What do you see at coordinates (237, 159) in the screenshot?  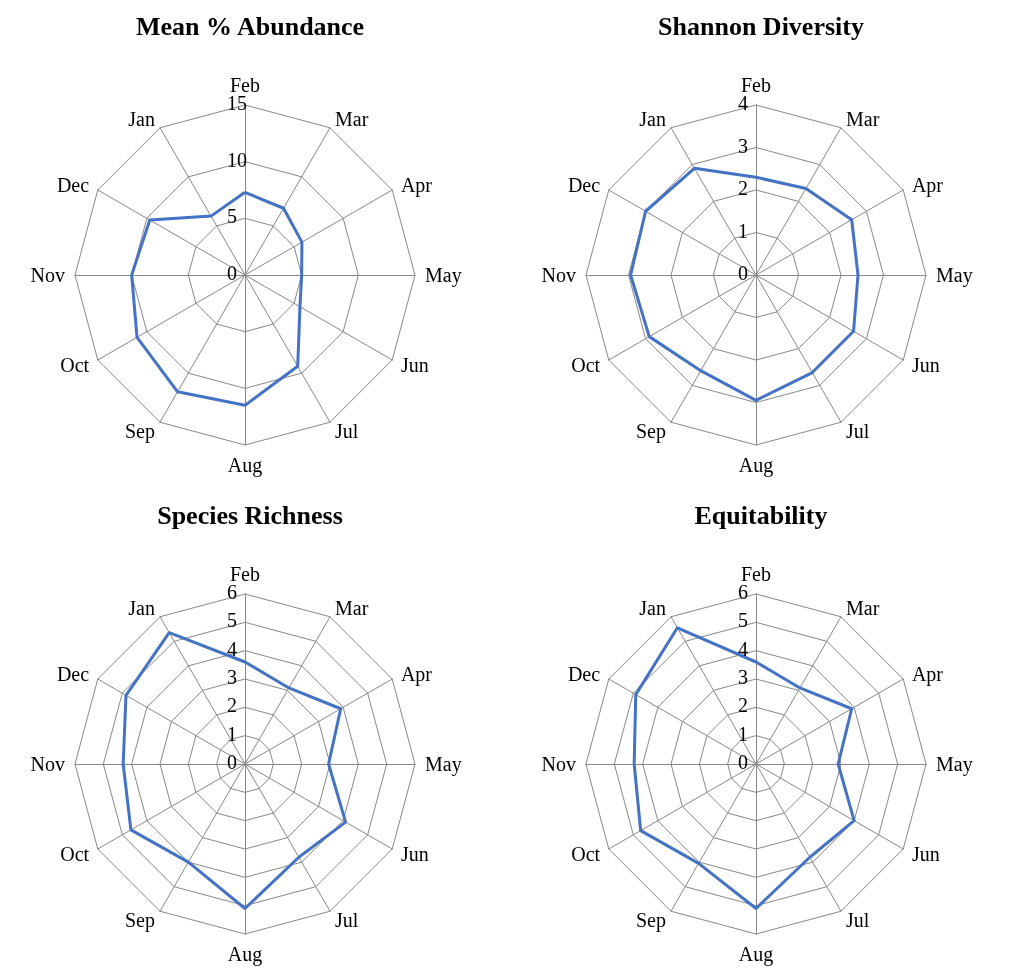 I see `y-tick-label: 10` at bounding box center [237, 159].